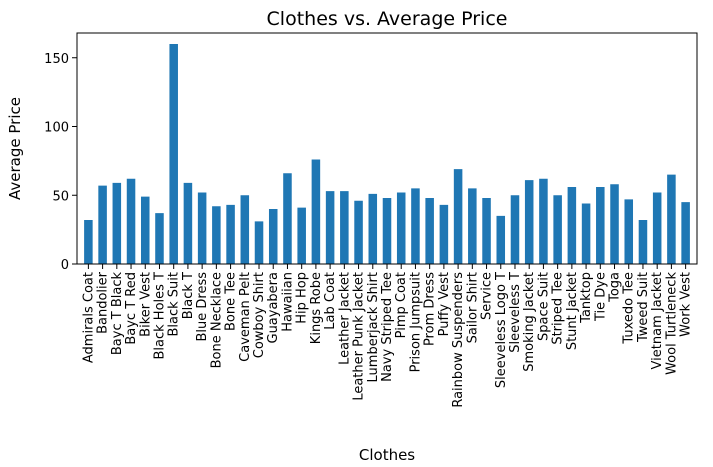 This screenshot has width=713, height=467. I want to click on x-tick-label: Black Holes T, so click(159, 316).